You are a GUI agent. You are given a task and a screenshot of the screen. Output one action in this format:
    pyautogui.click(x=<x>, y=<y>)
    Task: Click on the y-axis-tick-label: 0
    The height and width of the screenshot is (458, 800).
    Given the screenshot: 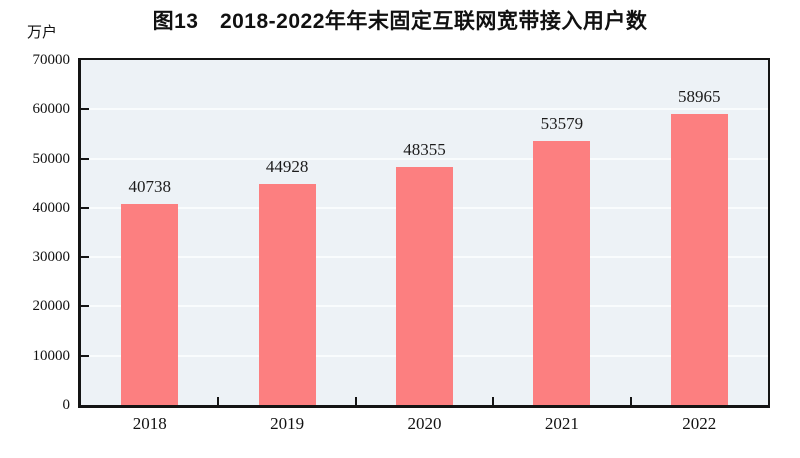 What is the action you would take?
    pyautogui.click(x=66, y=405)
    